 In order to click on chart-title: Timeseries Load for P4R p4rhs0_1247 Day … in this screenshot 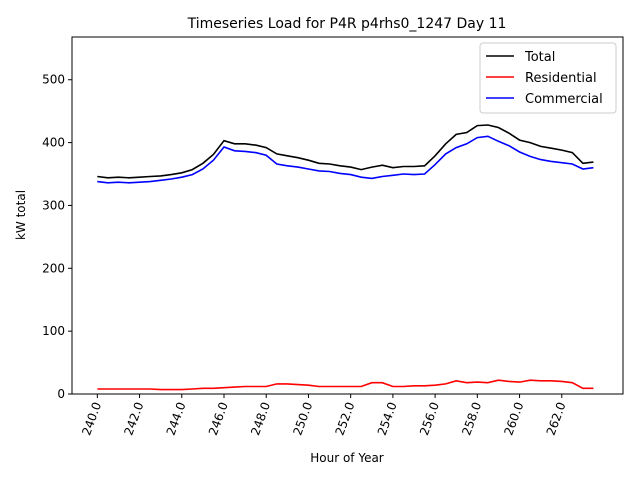, I will do `click(347, 24)`.